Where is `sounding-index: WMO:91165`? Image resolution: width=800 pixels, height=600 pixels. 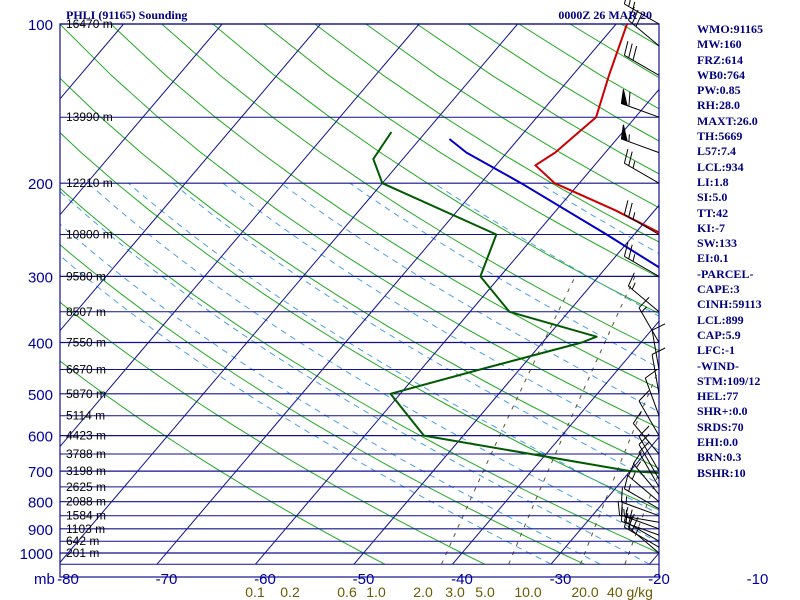 sounding-index: WMO:91165 is located at coordinates (730, 29).